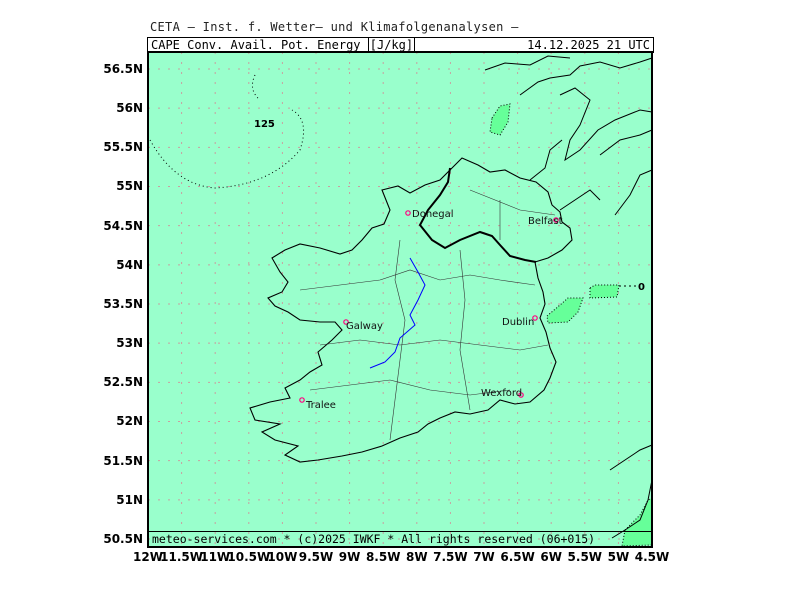  I want to click on lat-tick-label: 56N, so click(129, 108).